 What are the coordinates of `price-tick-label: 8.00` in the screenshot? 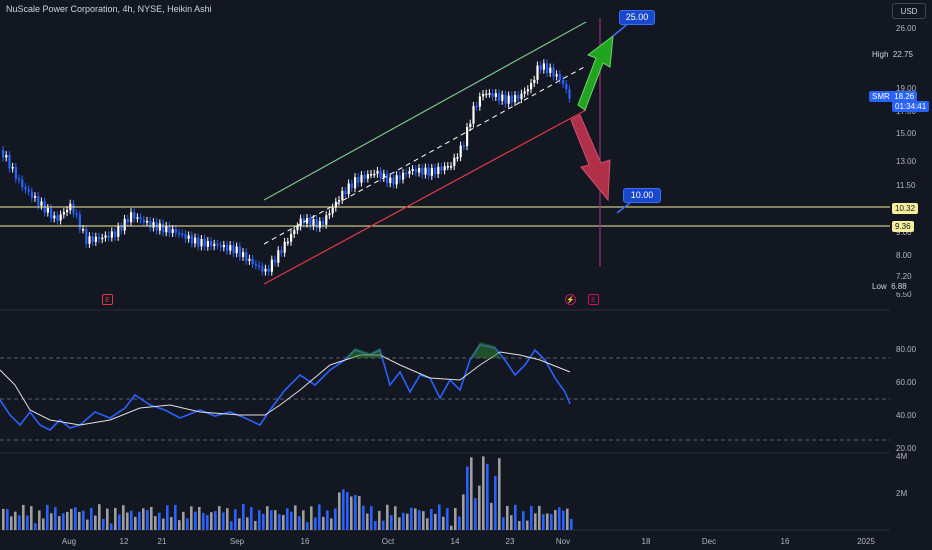 It's located at (904, 255).